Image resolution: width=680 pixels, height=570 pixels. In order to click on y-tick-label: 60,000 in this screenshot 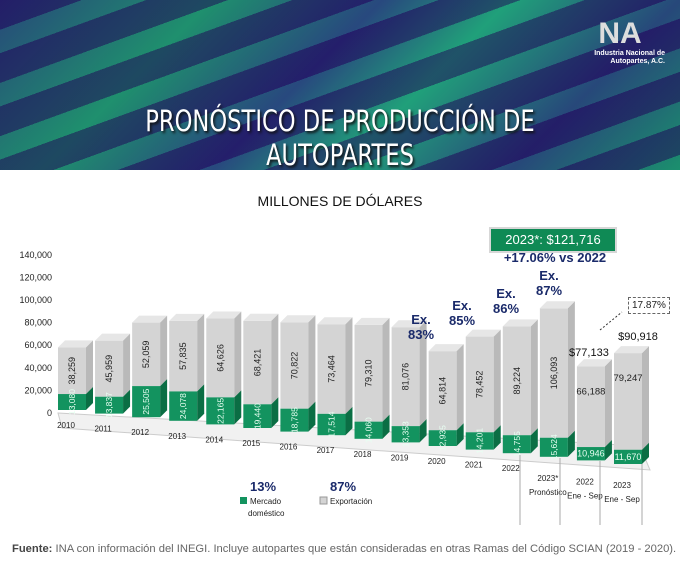, I will do `click(38, 345)`.